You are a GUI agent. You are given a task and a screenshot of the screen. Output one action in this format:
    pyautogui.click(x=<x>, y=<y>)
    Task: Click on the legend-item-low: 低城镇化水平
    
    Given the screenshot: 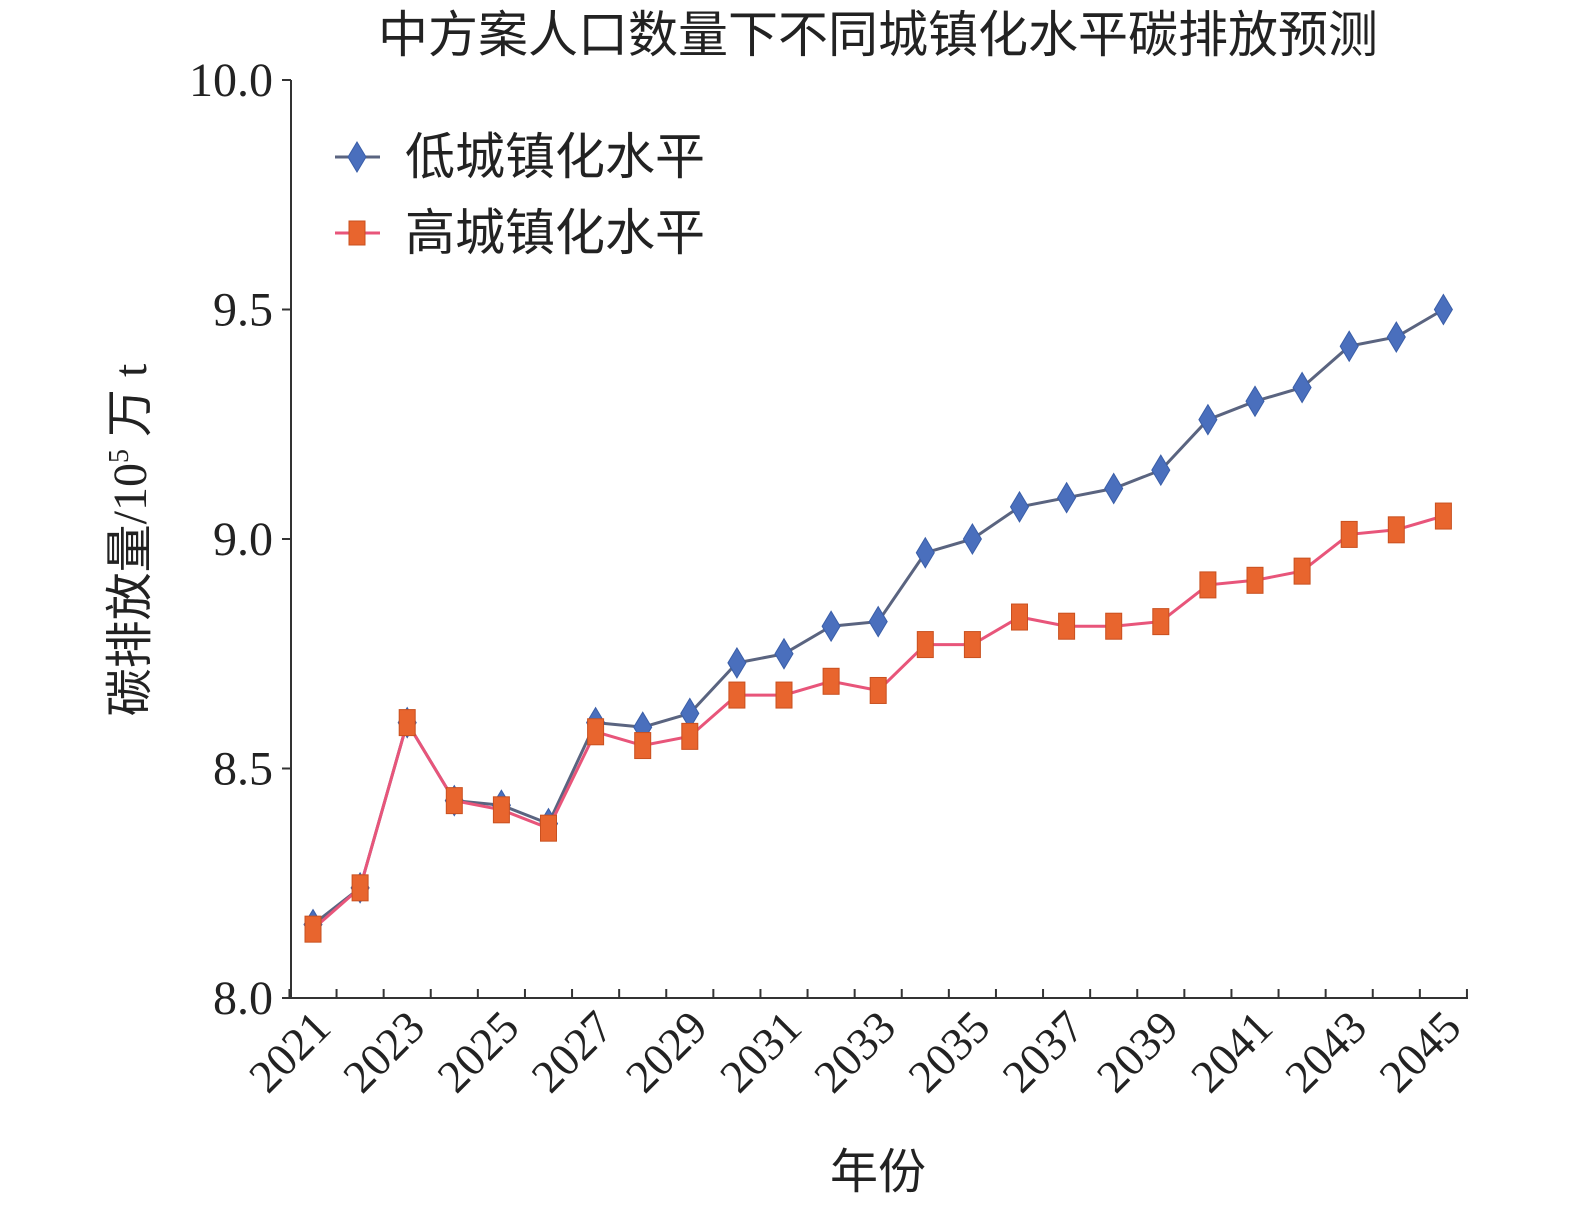 What is the action you would take?
    pyautogui.click(x=520, y=157)
    